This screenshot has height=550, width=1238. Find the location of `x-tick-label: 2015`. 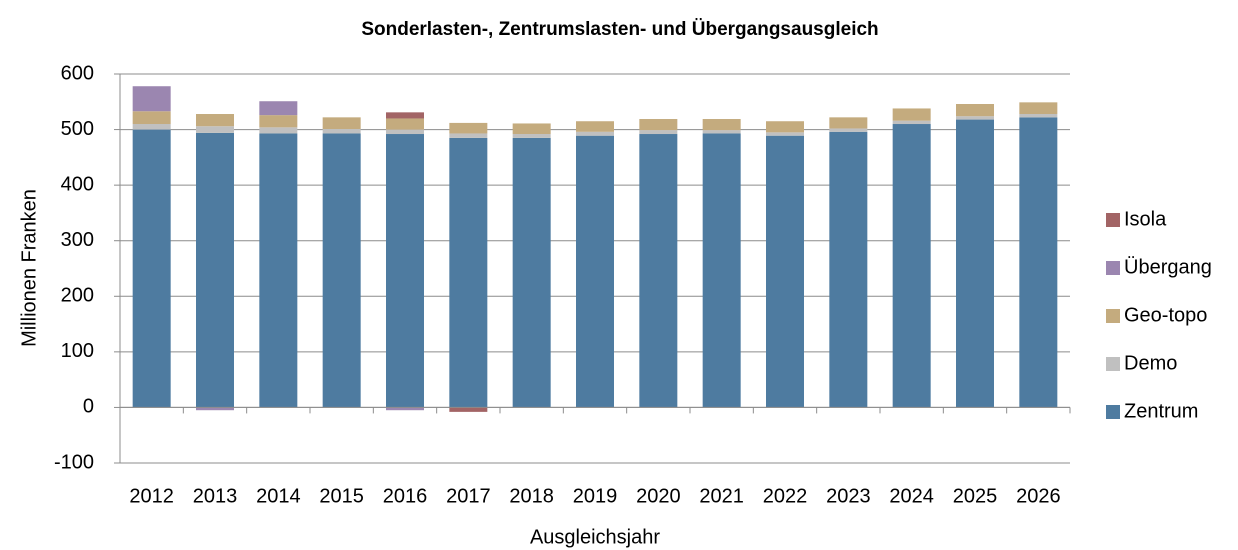

x-tick-label: 2015 is located at coordinates (341, 496).